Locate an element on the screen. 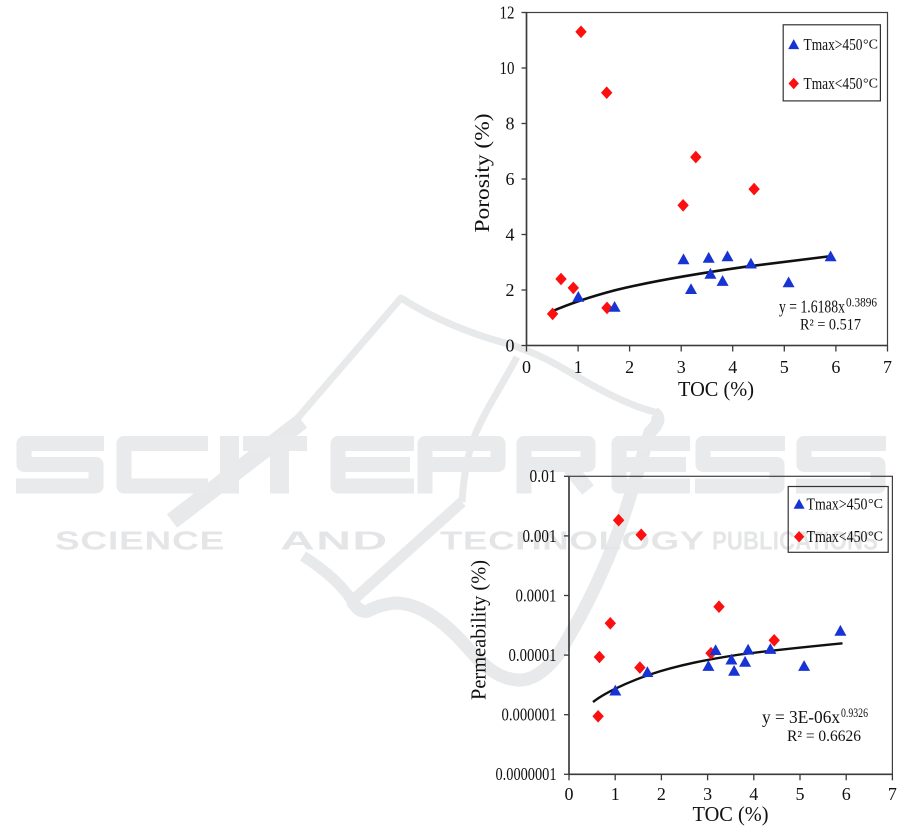  svg-text: y = 1.6188x is located at coordinates (812, 307).